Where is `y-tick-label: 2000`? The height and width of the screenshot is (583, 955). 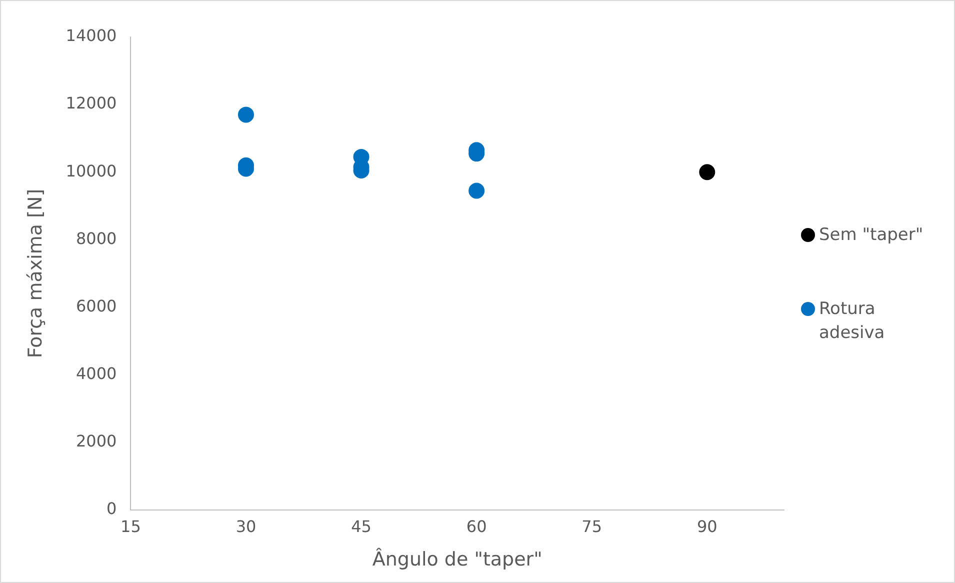 y-tick-label: 2000 is located at coordinates (96, 441).